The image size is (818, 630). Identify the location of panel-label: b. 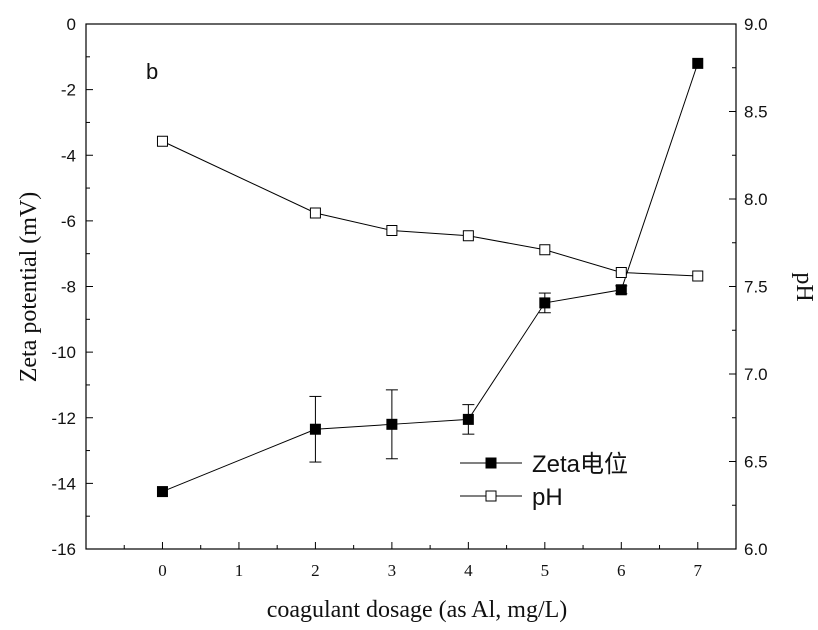
(152, 71).